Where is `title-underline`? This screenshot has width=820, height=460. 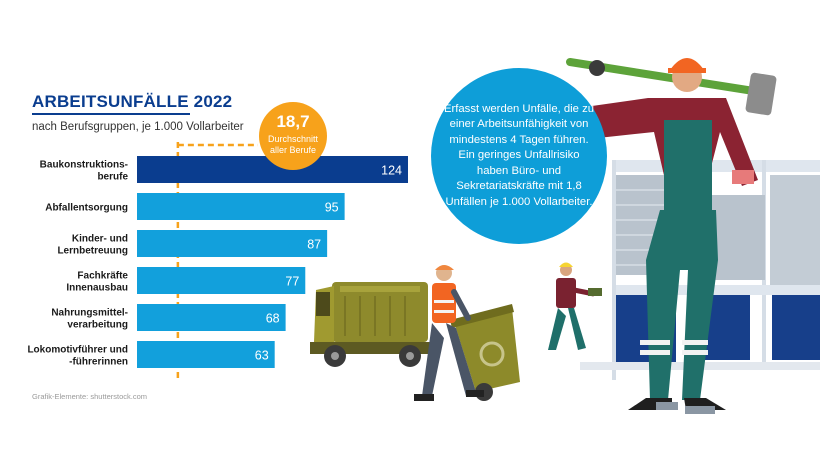
title-underline is located at coordinates (111, 114).